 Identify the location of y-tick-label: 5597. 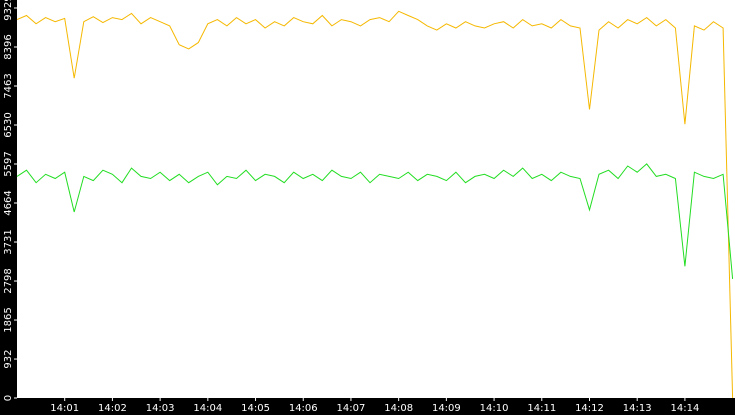
(8, 163).